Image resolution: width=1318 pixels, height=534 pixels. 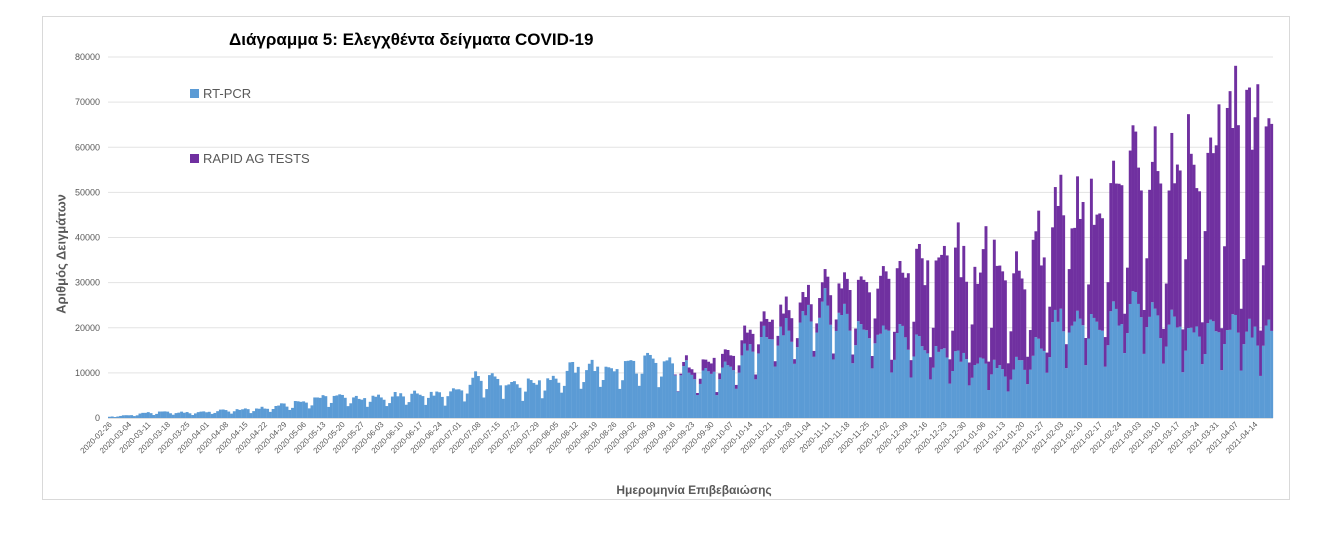 I want to click on legend-swatch-rt-pcr, so click(x=194, y=93).